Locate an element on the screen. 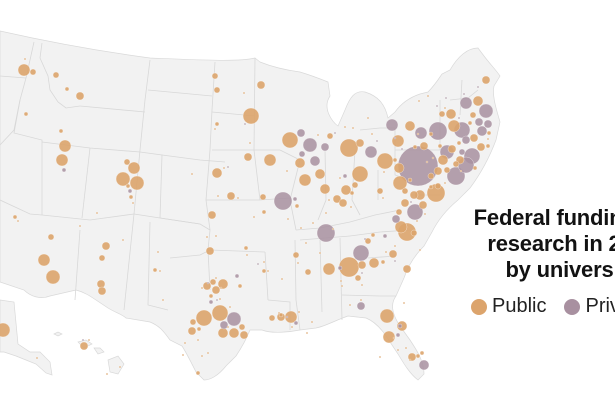  legend-item-public: Public is located at coordinates (508, 306).